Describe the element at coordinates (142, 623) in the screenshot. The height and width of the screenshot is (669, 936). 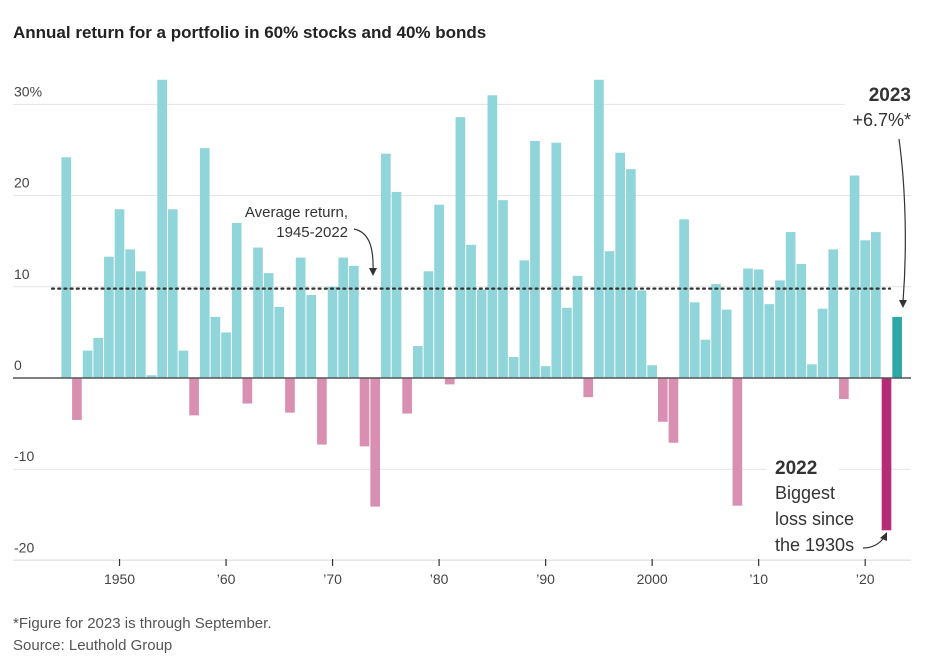
I see `footnote: *Figure for 2023 is through September.` at that location.